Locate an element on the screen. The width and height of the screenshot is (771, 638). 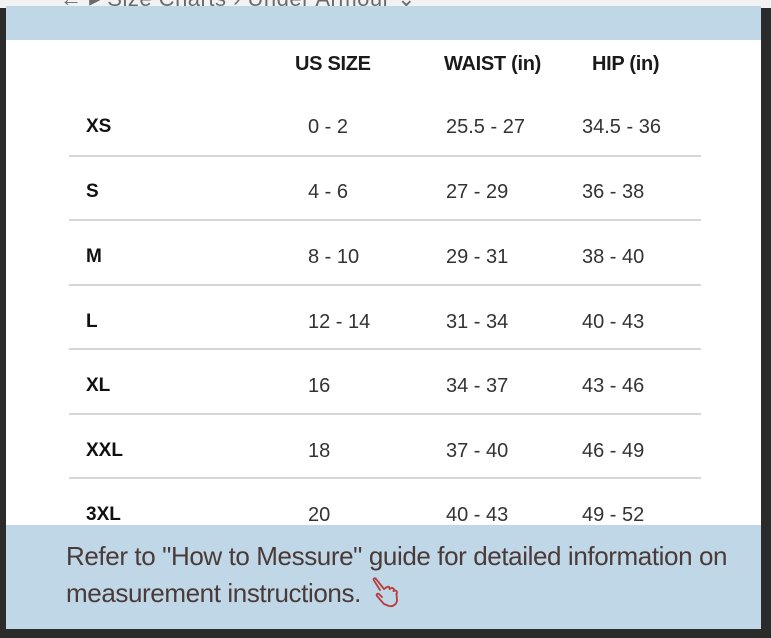
us-size-value: 20 is located at coordinates (319, 515).